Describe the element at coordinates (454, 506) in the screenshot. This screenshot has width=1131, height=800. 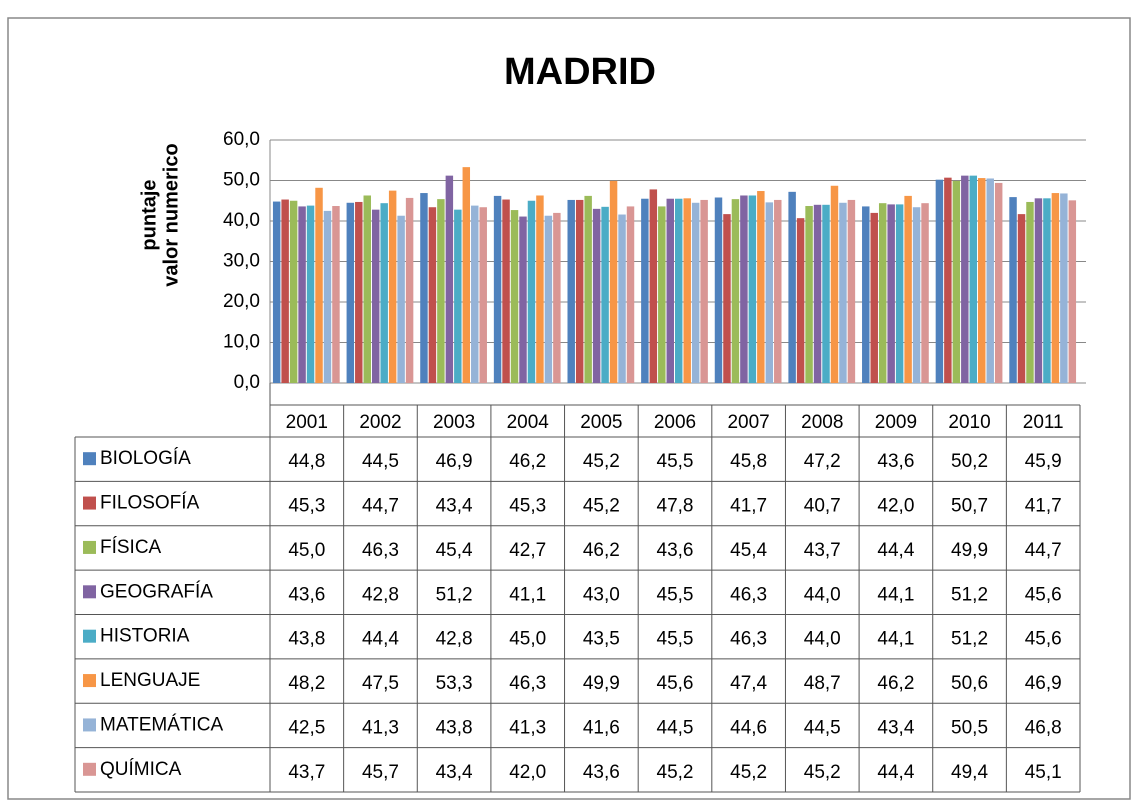
I see `data-label: 43,4` at that location.